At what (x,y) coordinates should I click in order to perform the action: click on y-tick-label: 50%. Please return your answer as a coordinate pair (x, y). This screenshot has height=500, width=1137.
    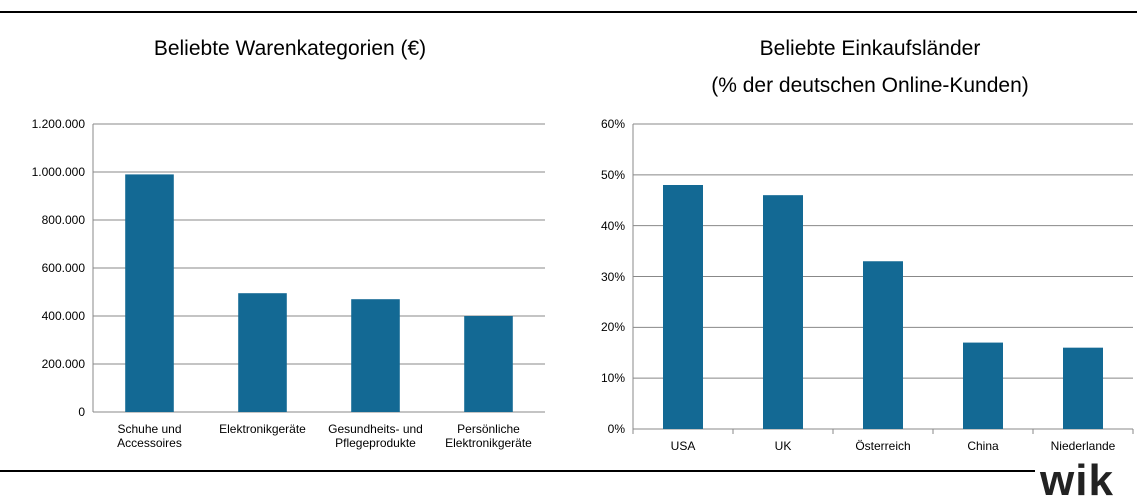
    Looking at the image, I should click on (612, 174).